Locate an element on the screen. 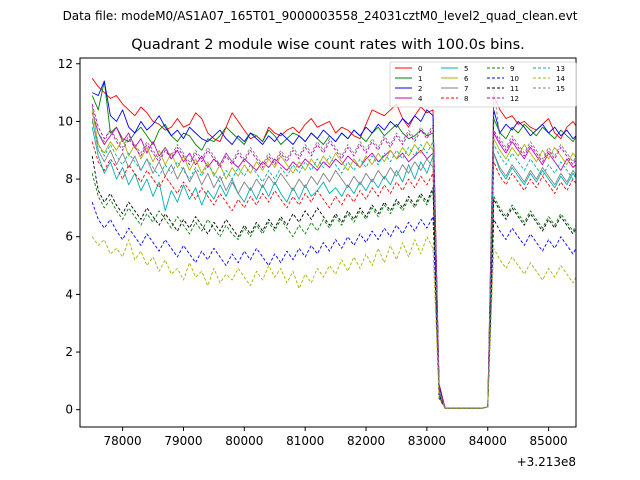  y-tick-label: 2 is located at coordinates (69, 352).